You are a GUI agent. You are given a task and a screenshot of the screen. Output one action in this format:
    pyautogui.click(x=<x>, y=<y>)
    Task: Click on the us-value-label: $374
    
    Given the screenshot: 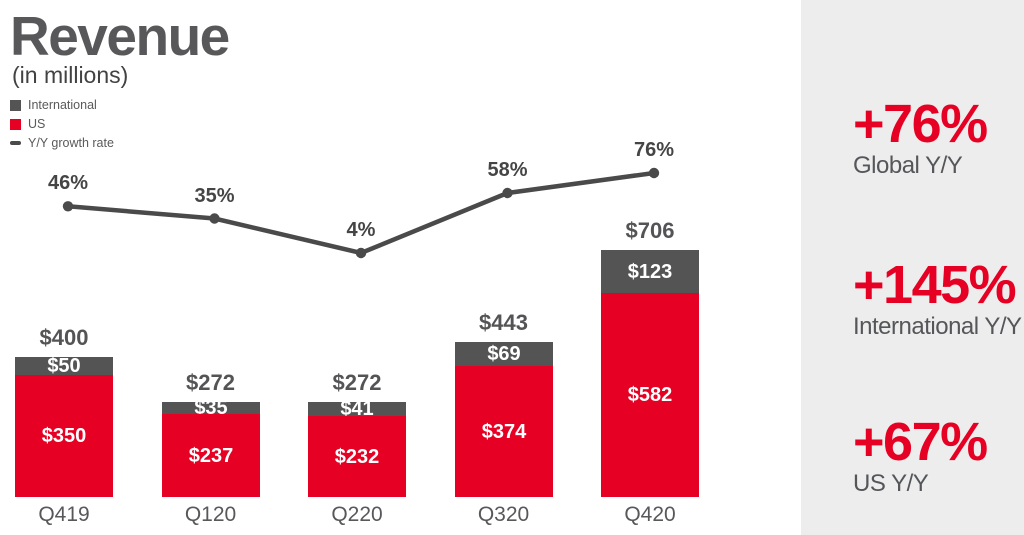 What is the action you would take?
    pyautogui.click(x=504, y=431)
    